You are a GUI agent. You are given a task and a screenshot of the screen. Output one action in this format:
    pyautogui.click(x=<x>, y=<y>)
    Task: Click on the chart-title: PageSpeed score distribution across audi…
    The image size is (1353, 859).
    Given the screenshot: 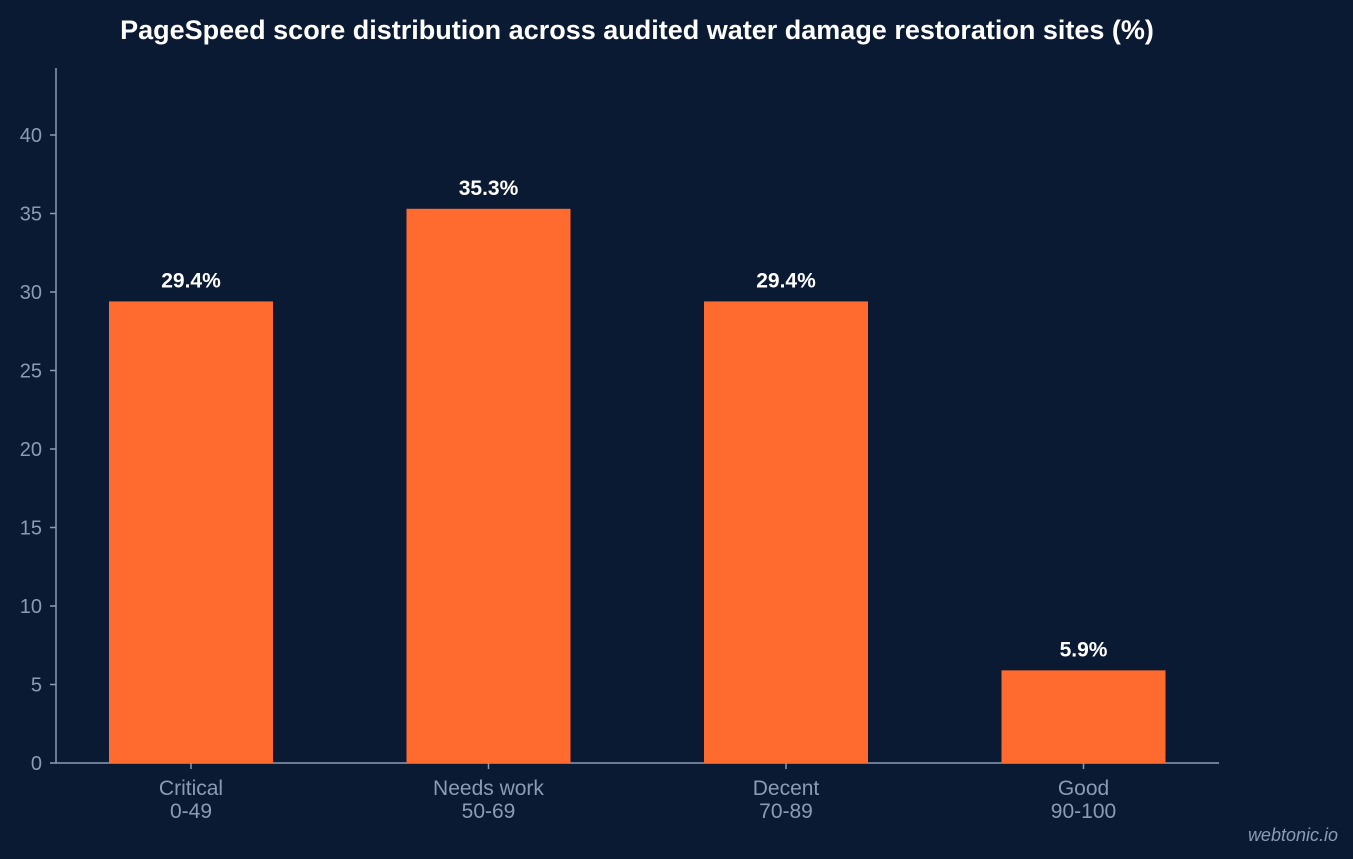 What is the action you would take?
    pyautogui.click(x=637, y=30)
    